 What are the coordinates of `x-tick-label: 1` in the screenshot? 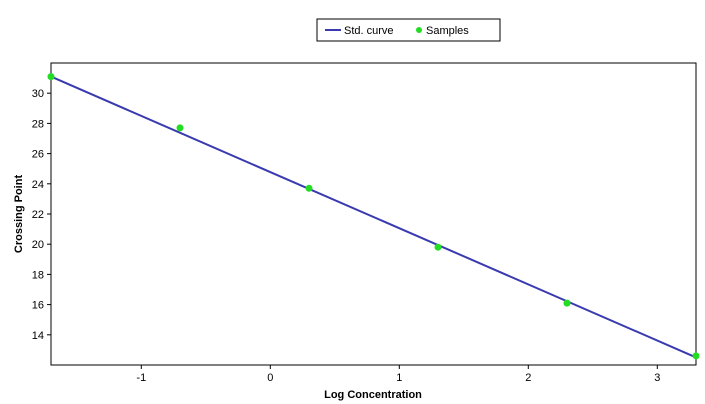 It's located at (399, 378).